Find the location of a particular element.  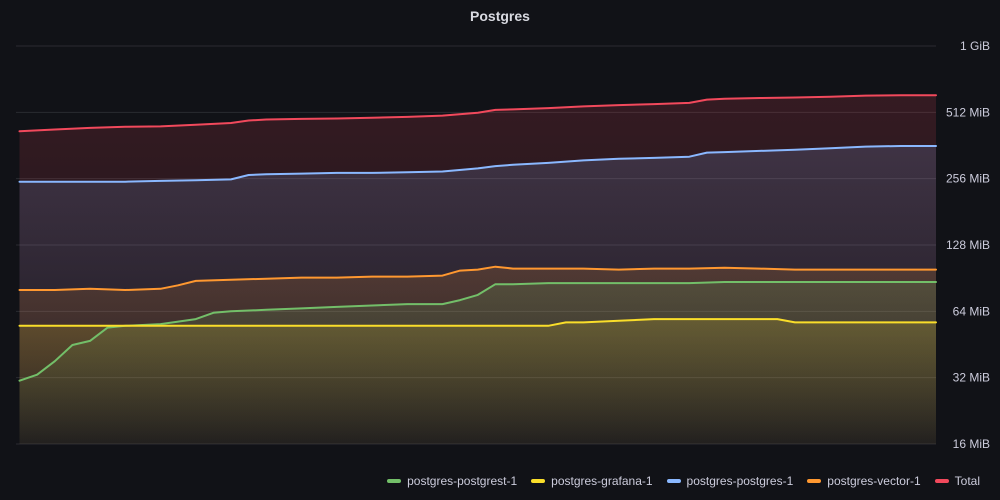

legend-item: Total is located at coordinates (957, 481).